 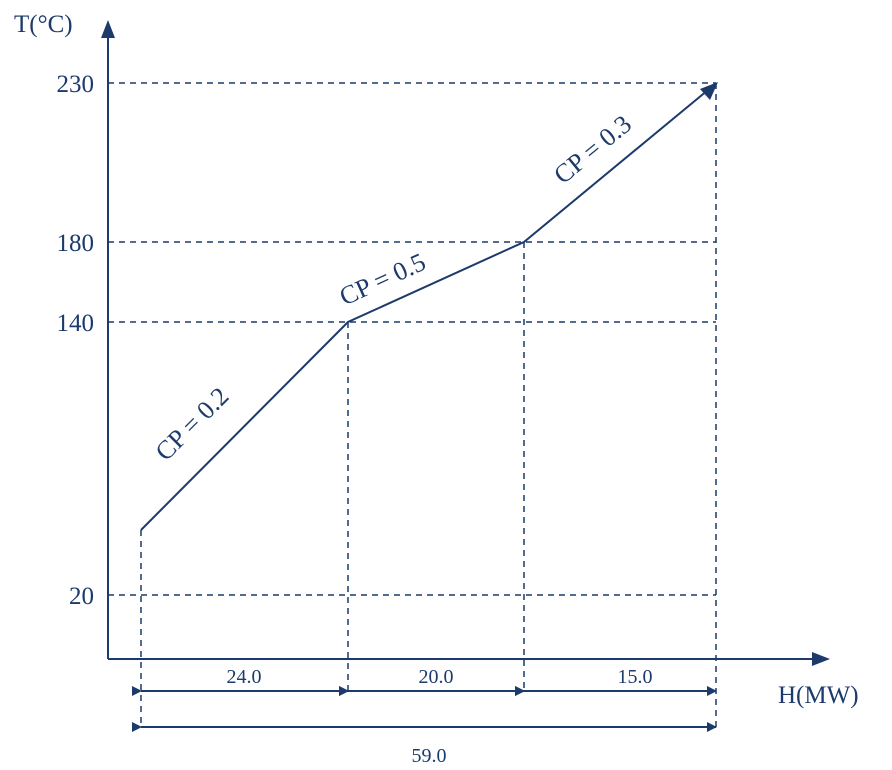 I want to click on y-tick-140: 140, so click(x=76, y=323).